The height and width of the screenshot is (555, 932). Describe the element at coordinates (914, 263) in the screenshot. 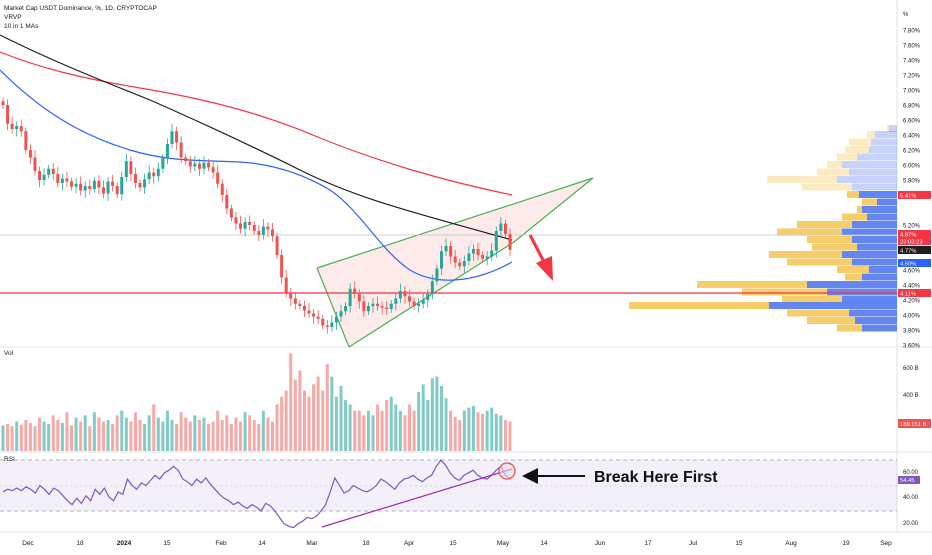

I see `price-label-bg` at that location.